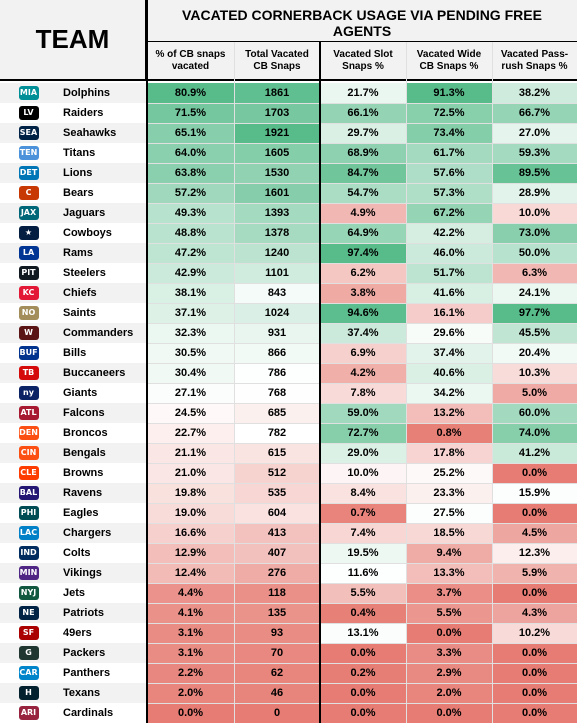 The width and height of the screenshot is (577, 723). I want to click on pass-rush-snaps-pct-cell: 97.7%, so click(534, 313).